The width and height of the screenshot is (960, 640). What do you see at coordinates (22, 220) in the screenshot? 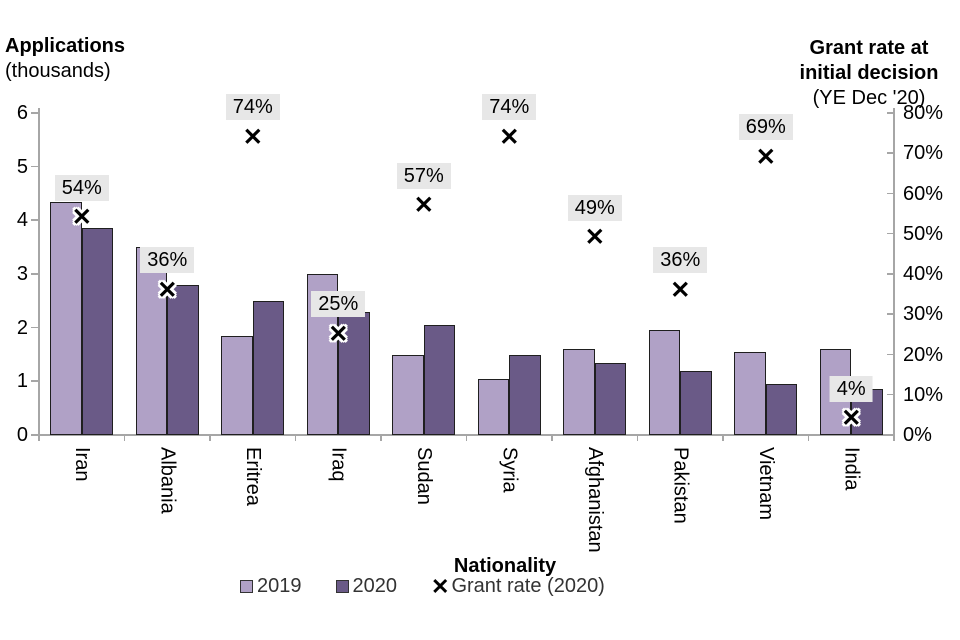
I see `left-axis-label: 4` at bounding box center [22, 220].